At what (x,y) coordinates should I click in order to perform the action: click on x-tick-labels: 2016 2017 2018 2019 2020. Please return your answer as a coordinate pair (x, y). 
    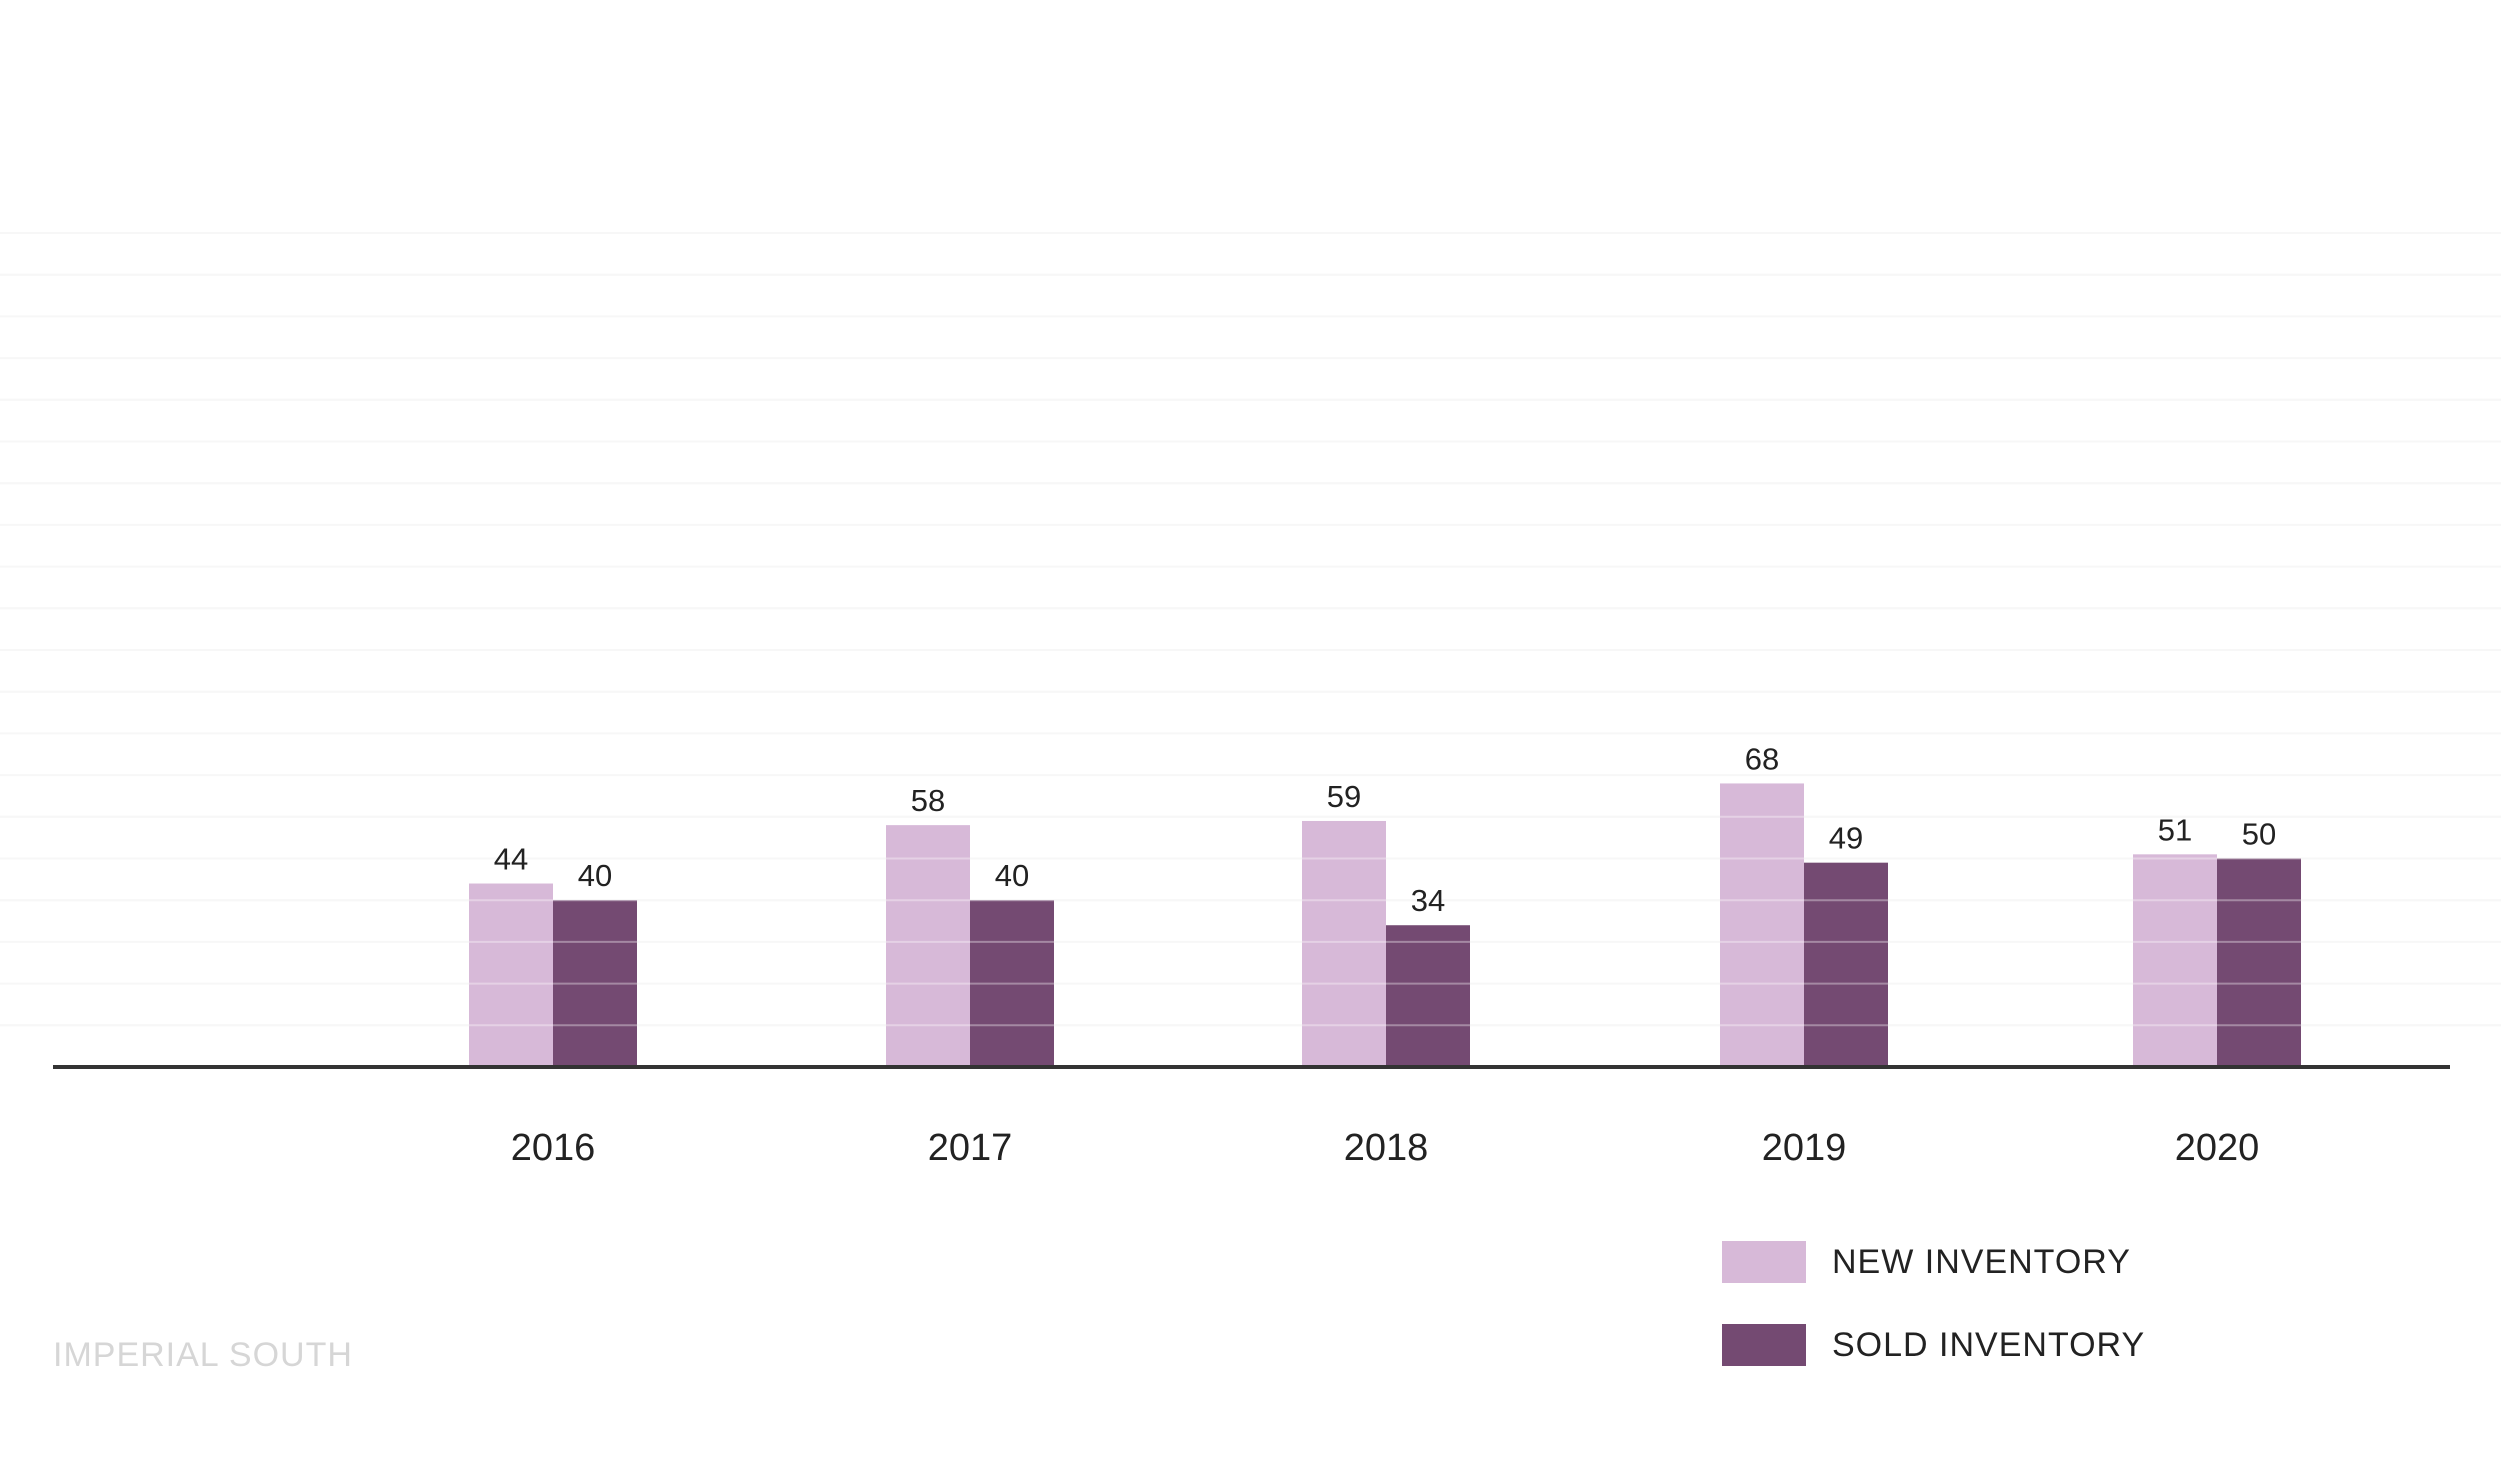
    Looking at the image, I should click on (1385, 1148).